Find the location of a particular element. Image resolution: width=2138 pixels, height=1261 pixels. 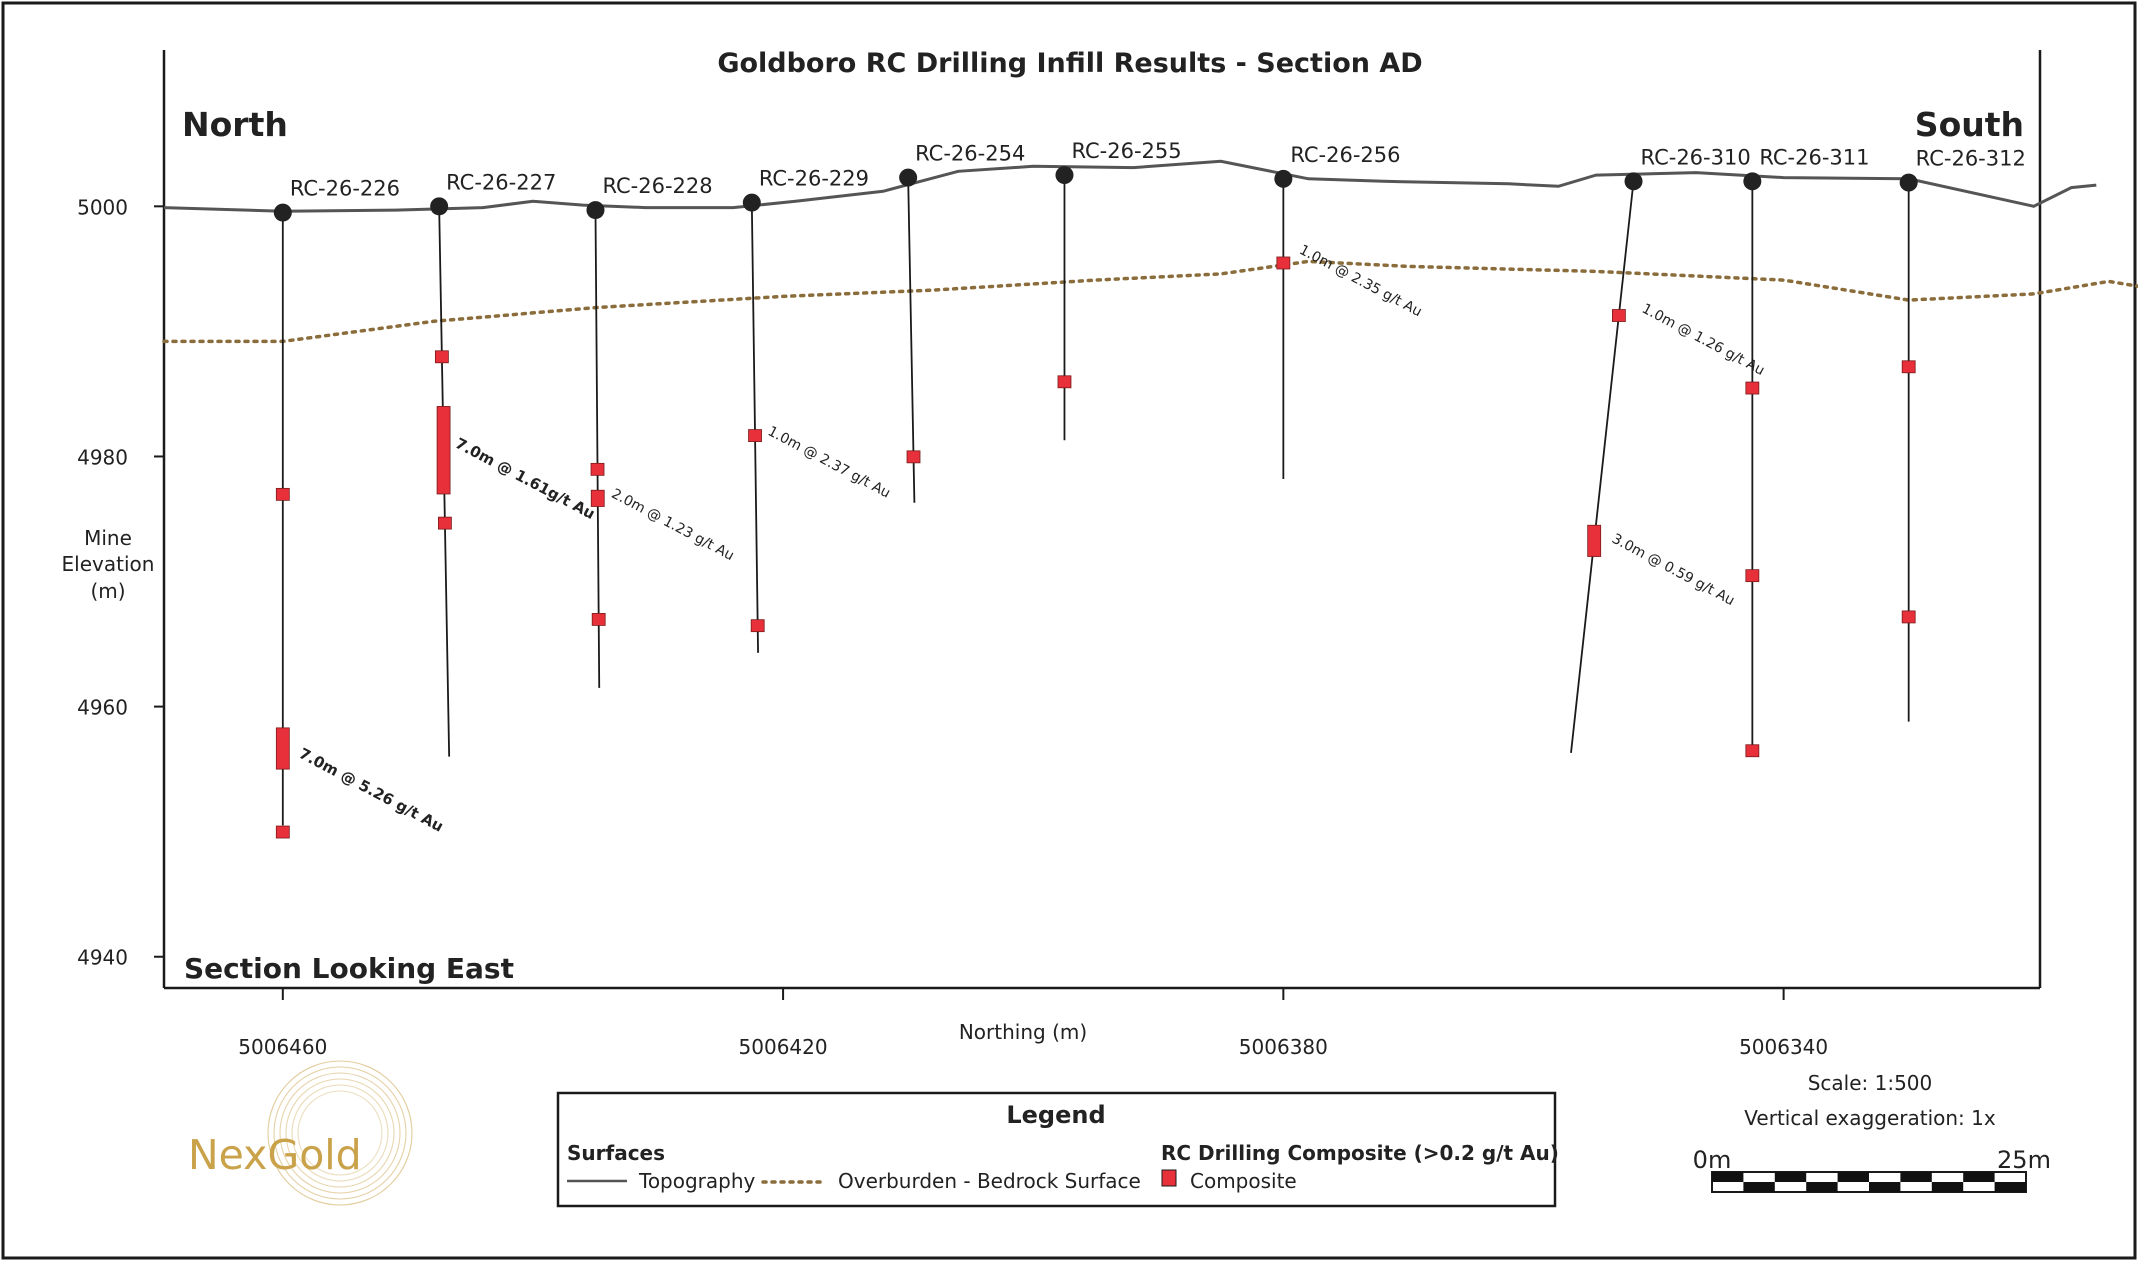

topography-line is located at coordinates (1130, 186).